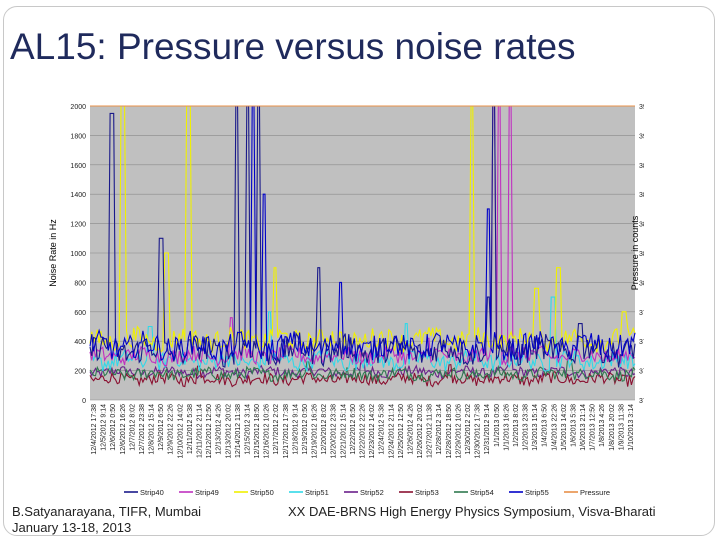 The width and height of the screenshot is (720, 540). What do you see at coordinates (420, 431) in the screenshot?
I see `x-tick-label: 12/26/2012 20:02` at bounding box center [420, 431].